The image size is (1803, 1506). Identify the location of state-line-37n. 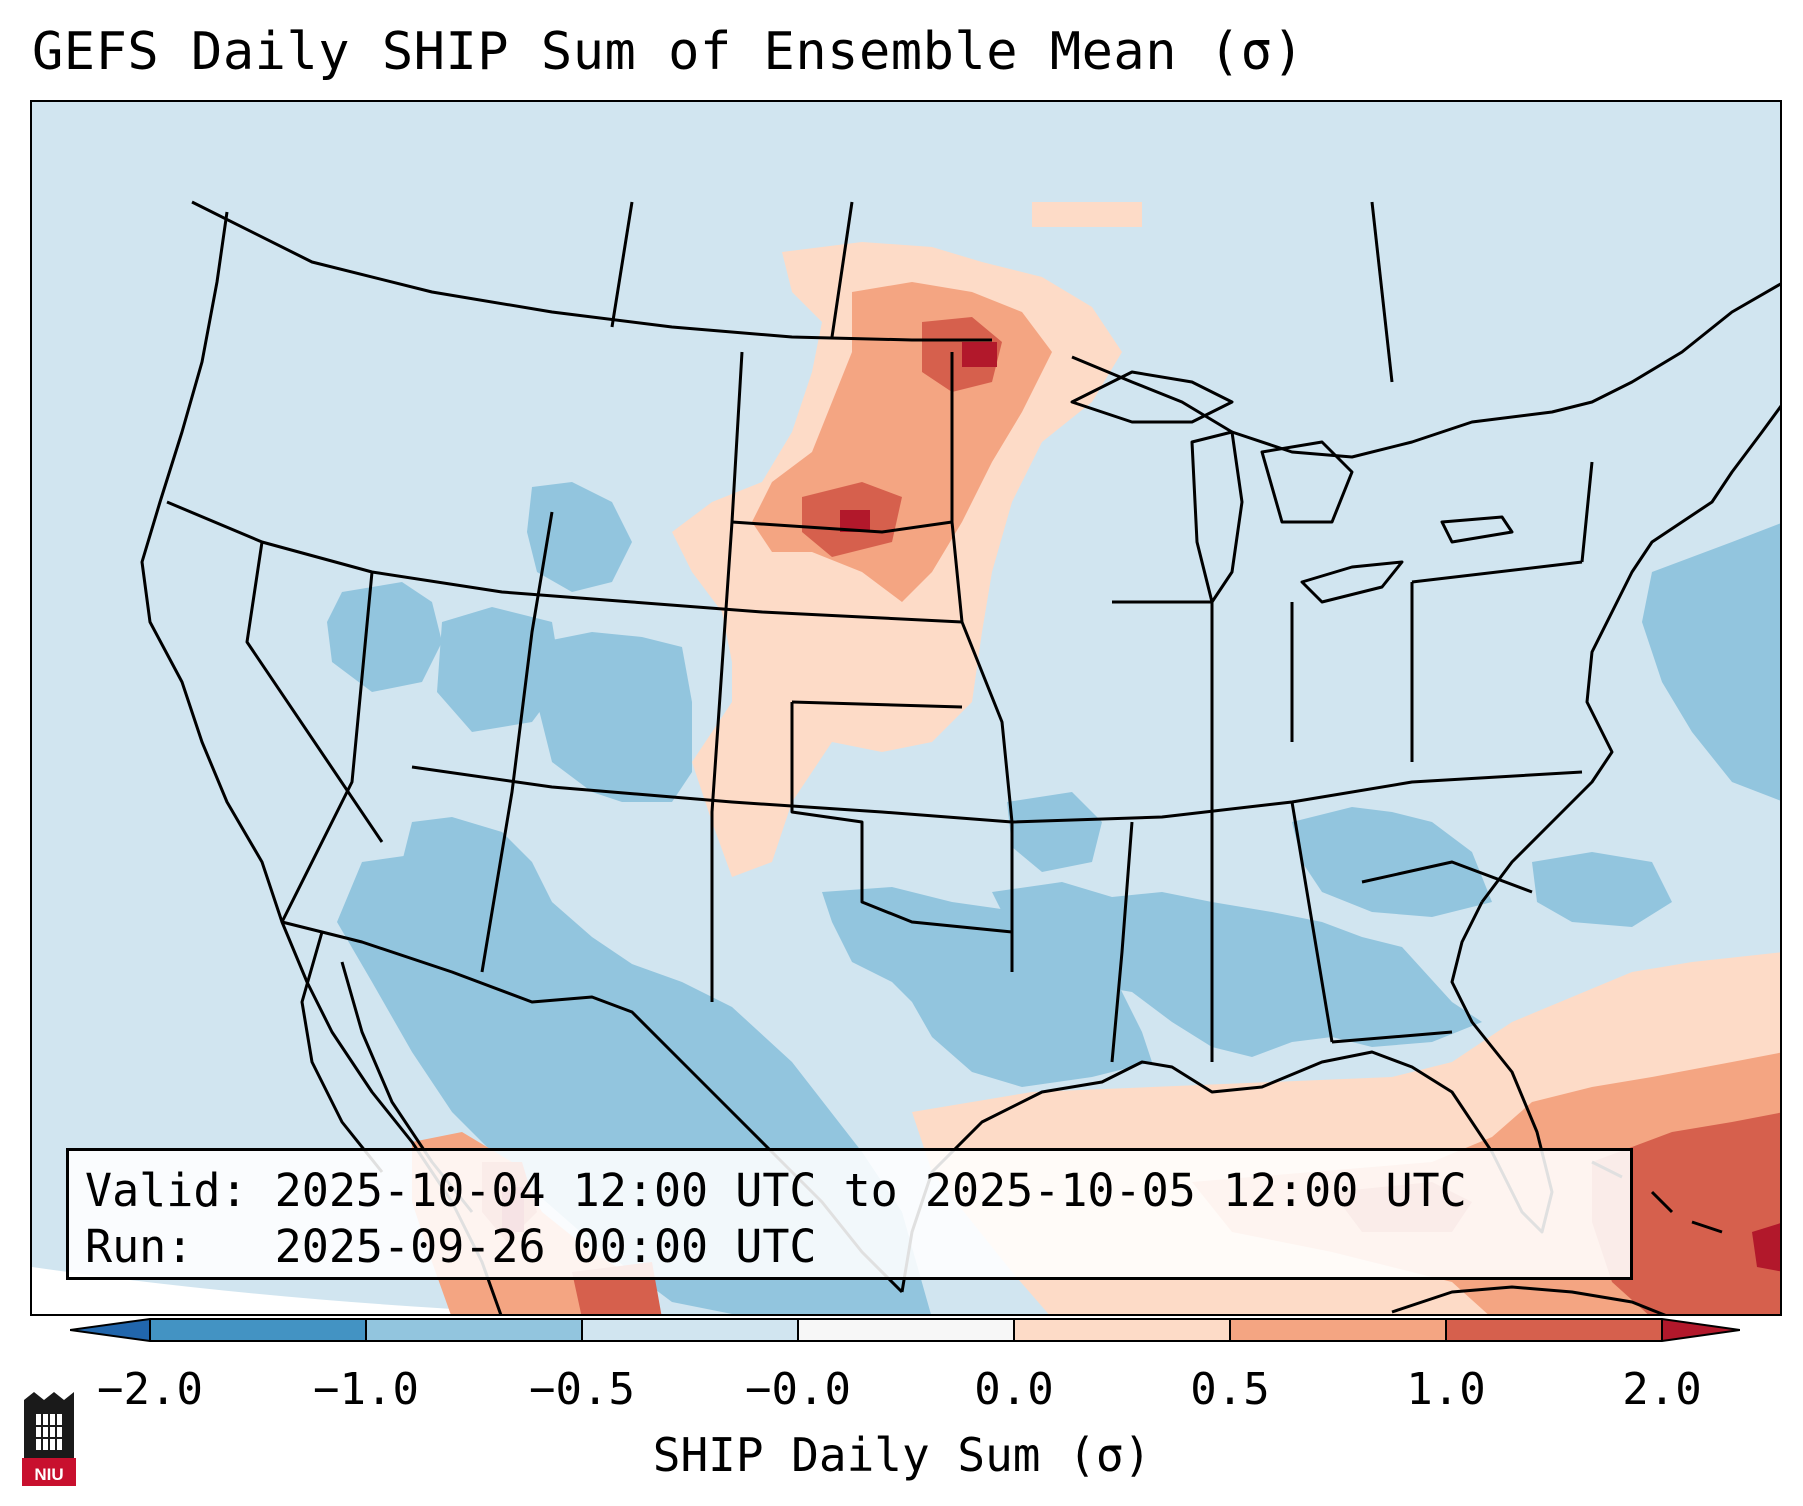
(712, 794).